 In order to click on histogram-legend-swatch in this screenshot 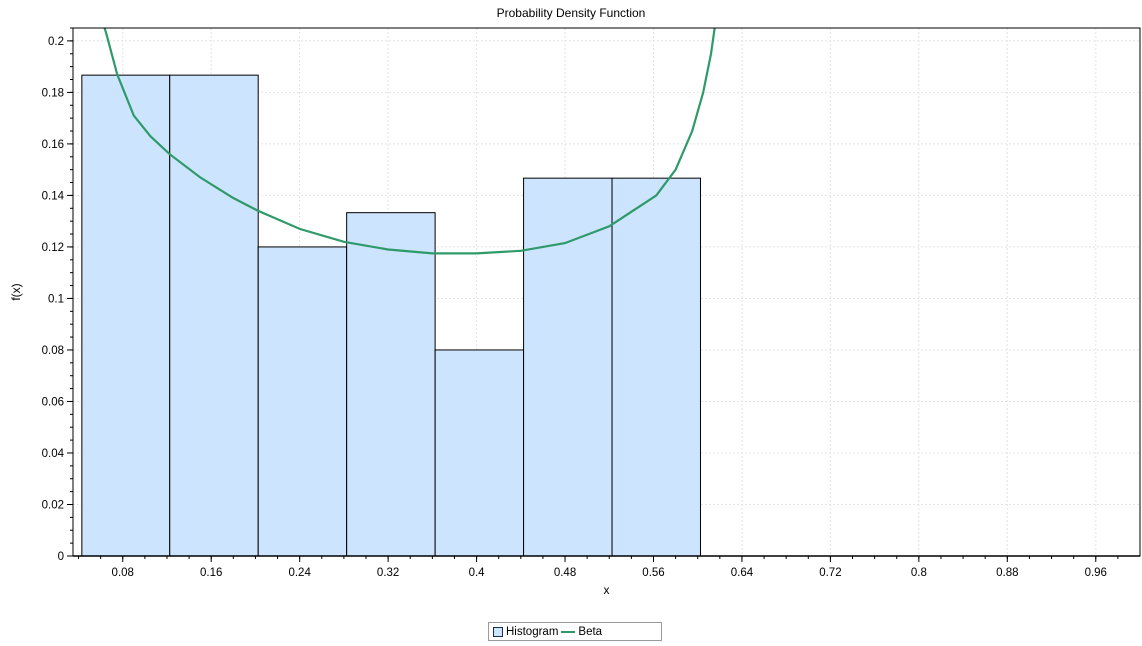, I will do `click(498, 631)`.